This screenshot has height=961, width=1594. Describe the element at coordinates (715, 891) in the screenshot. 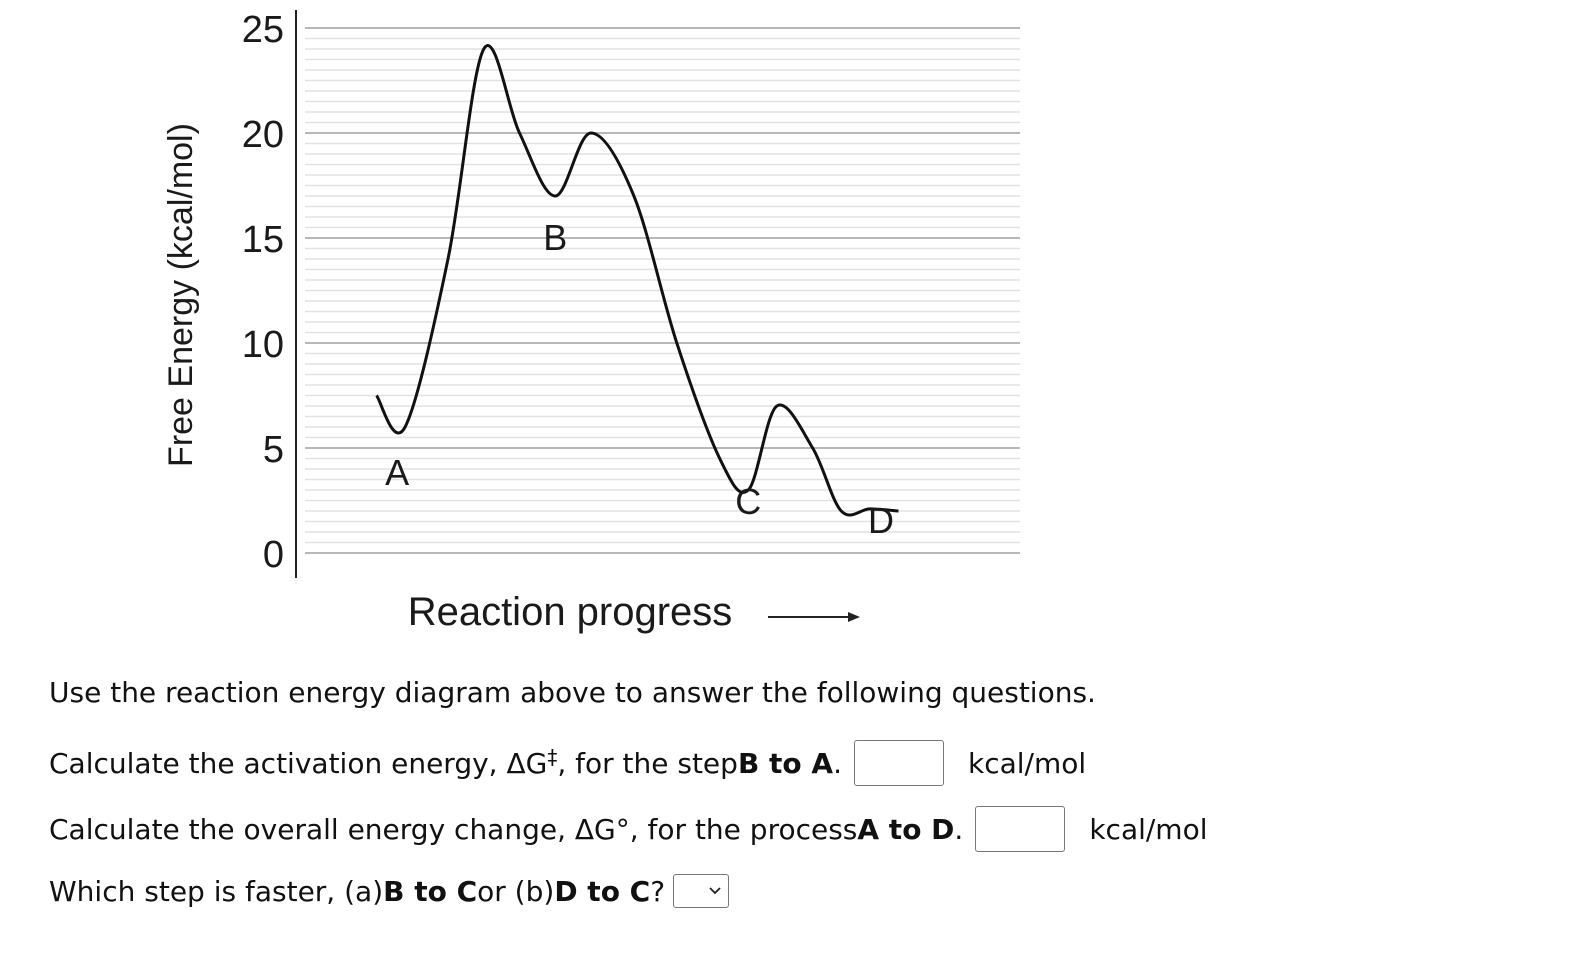

I see `chevron-down-icon` at that location.